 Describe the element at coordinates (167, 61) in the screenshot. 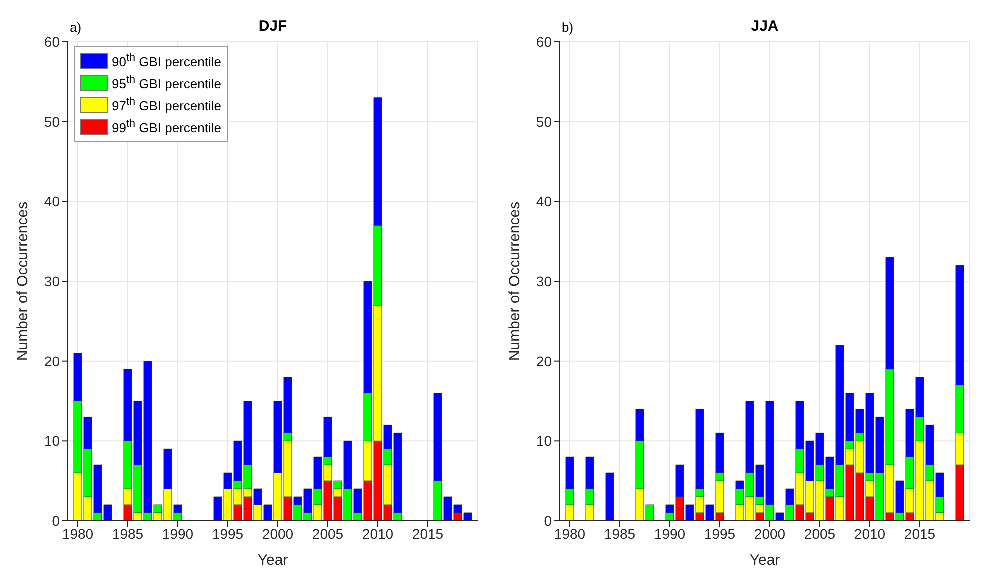

I see `legend-label: 90$^{th}$ GBI percentile` at that location.